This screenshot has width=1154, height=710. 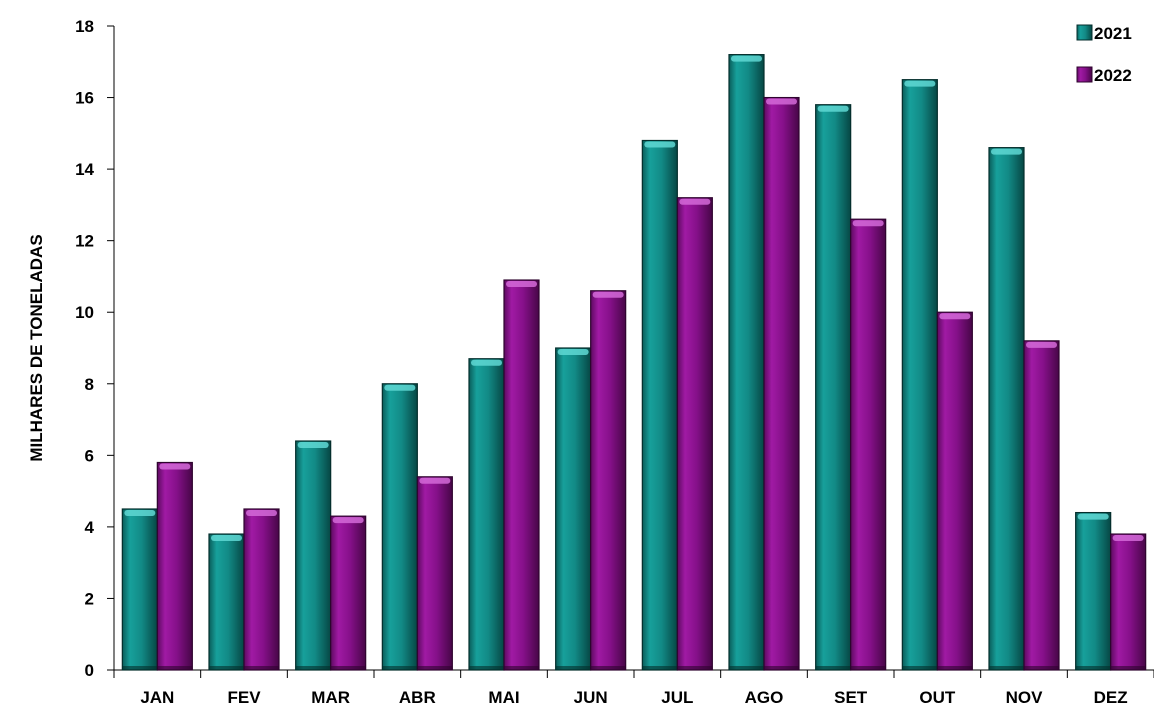 I want to click on bar-2022-abr, so click(x=434, y=573).